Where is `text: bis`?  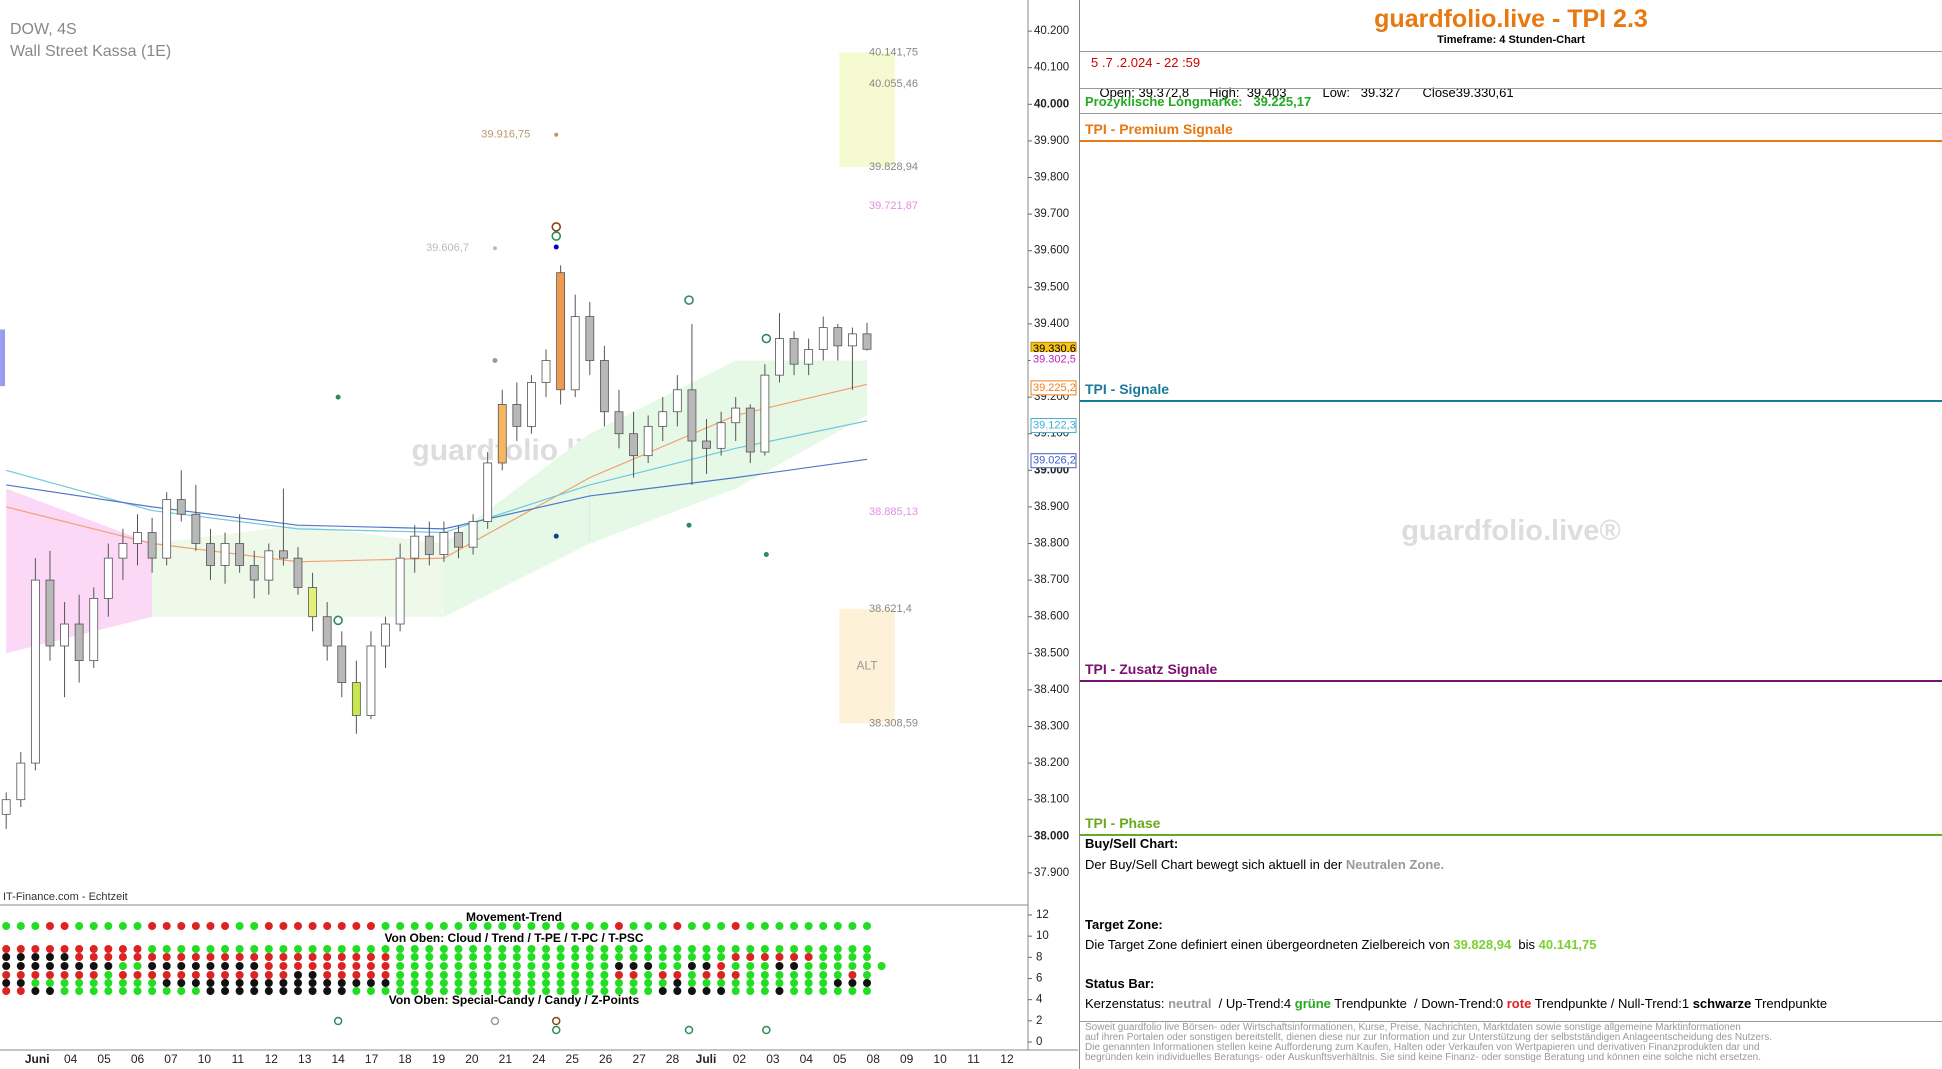 text: bis is located at coordinates (1525, 944).